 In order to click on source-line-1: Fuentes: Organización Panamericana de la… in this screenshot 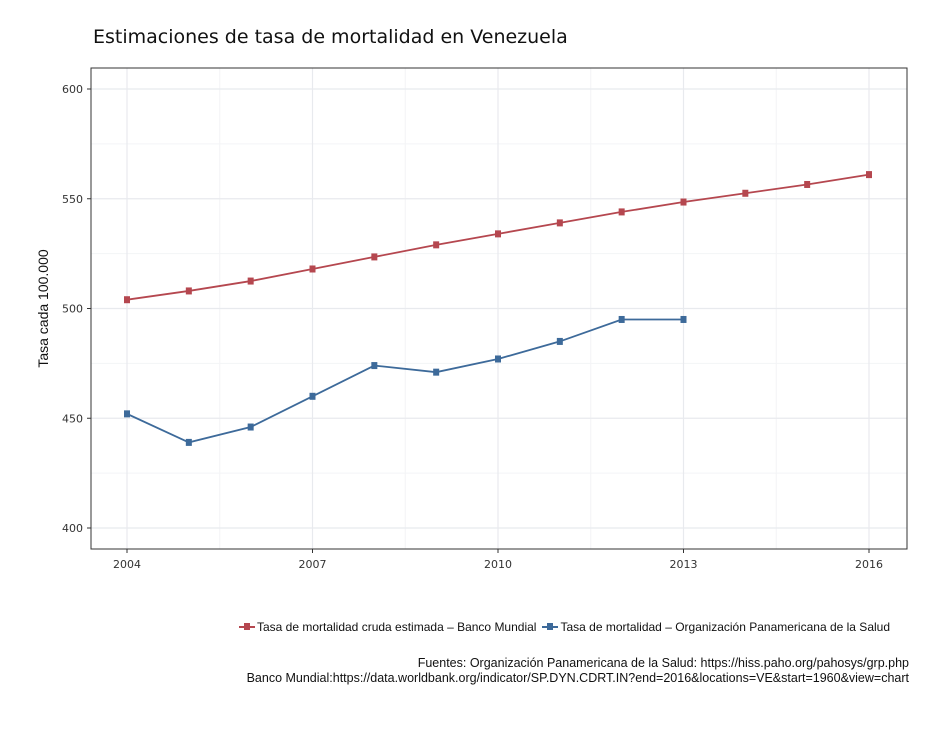, I will do `click(663, 663)`.